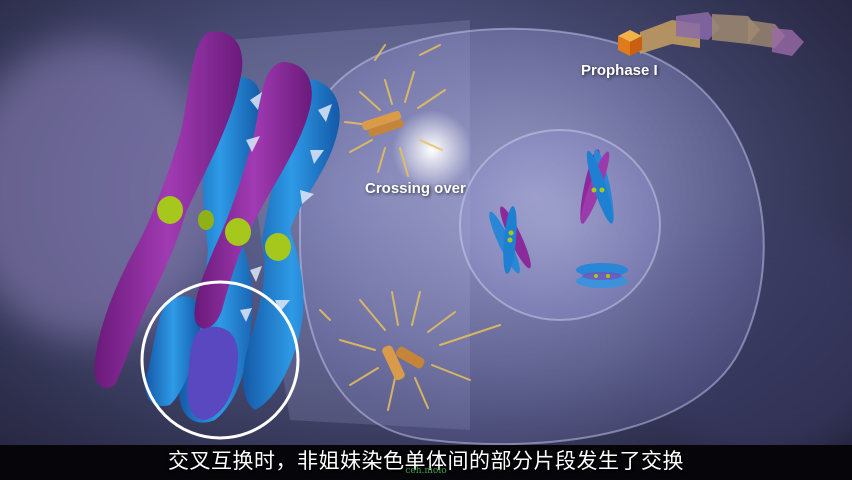 The image size is (852, 480). Describe the element at coordinates (560, 225) in the screenshot. I see `nucleus` at that location.